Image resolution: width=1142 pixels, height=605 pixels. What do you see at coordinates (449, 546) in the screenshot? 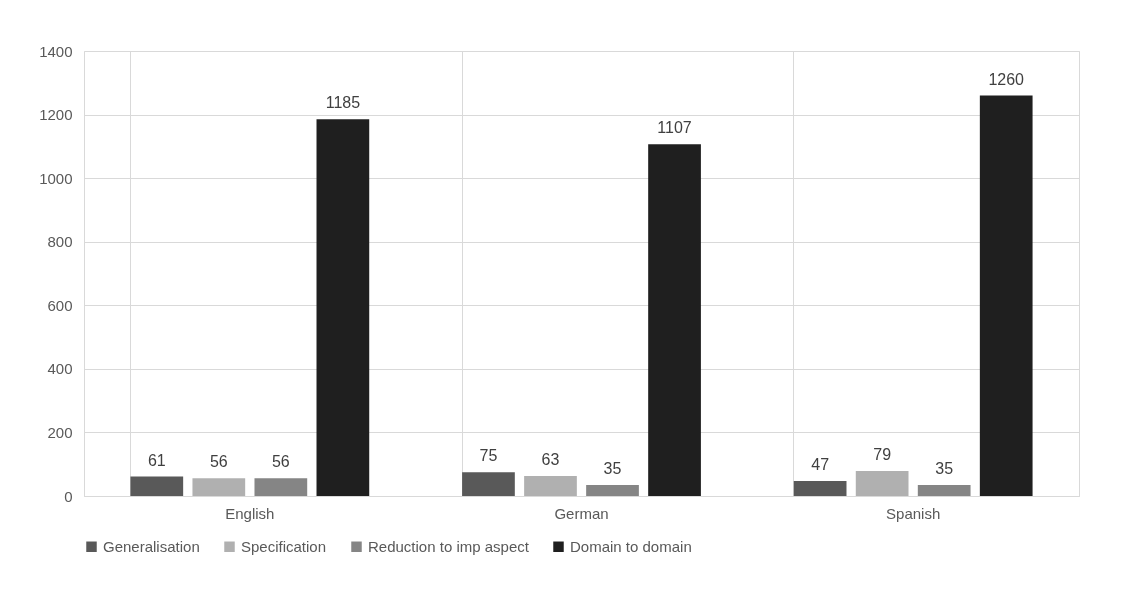
I see `legend-label: Reduction to imp aspect` at bounding box center [449, 546].